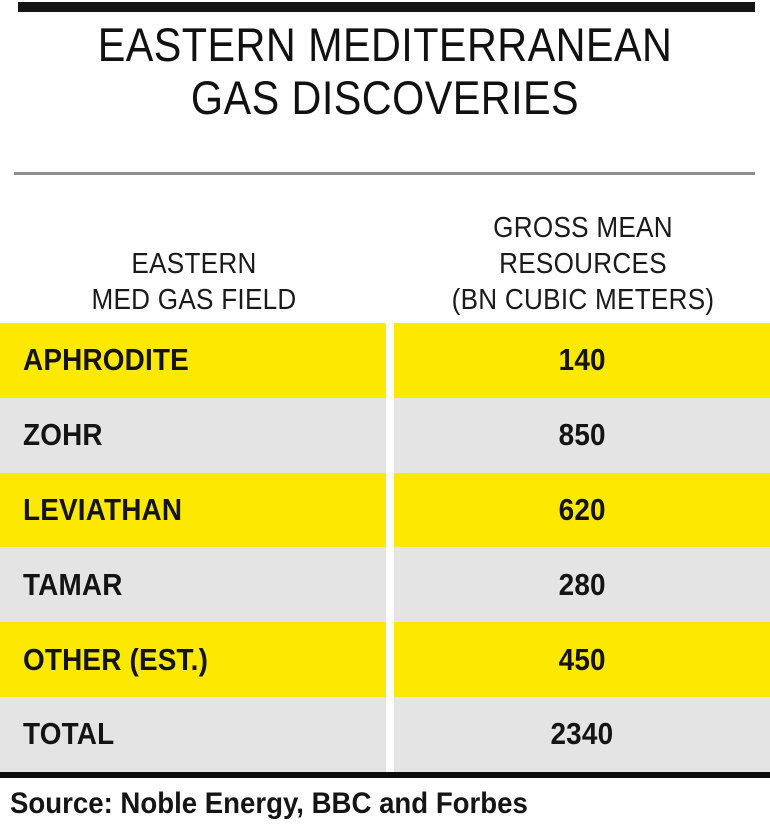 This screenshot has height=837, width=770. I want to click on title-line-2: GAS DISCOVERIES, so click(385, 97).